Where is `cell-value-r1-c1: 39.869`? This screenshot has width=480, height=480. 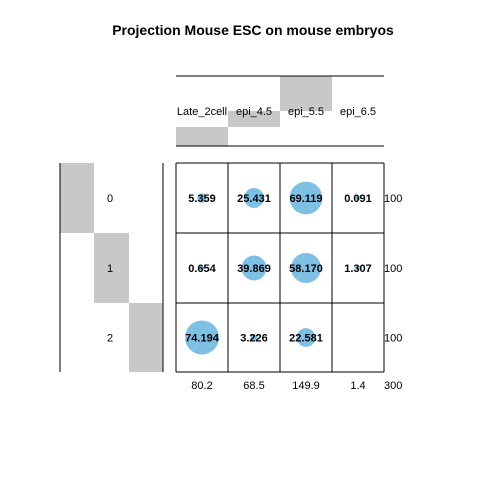 cell-value-r1-c1: 39.869 is located at coordinates (254, 269).